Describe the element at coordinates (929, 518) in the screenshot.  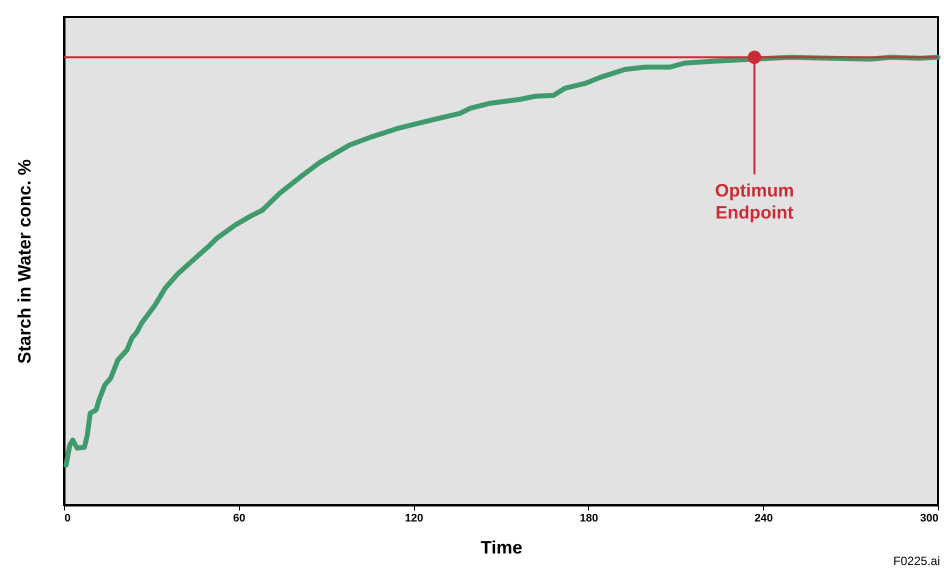
I see `x-tick-label: 300` at that location.